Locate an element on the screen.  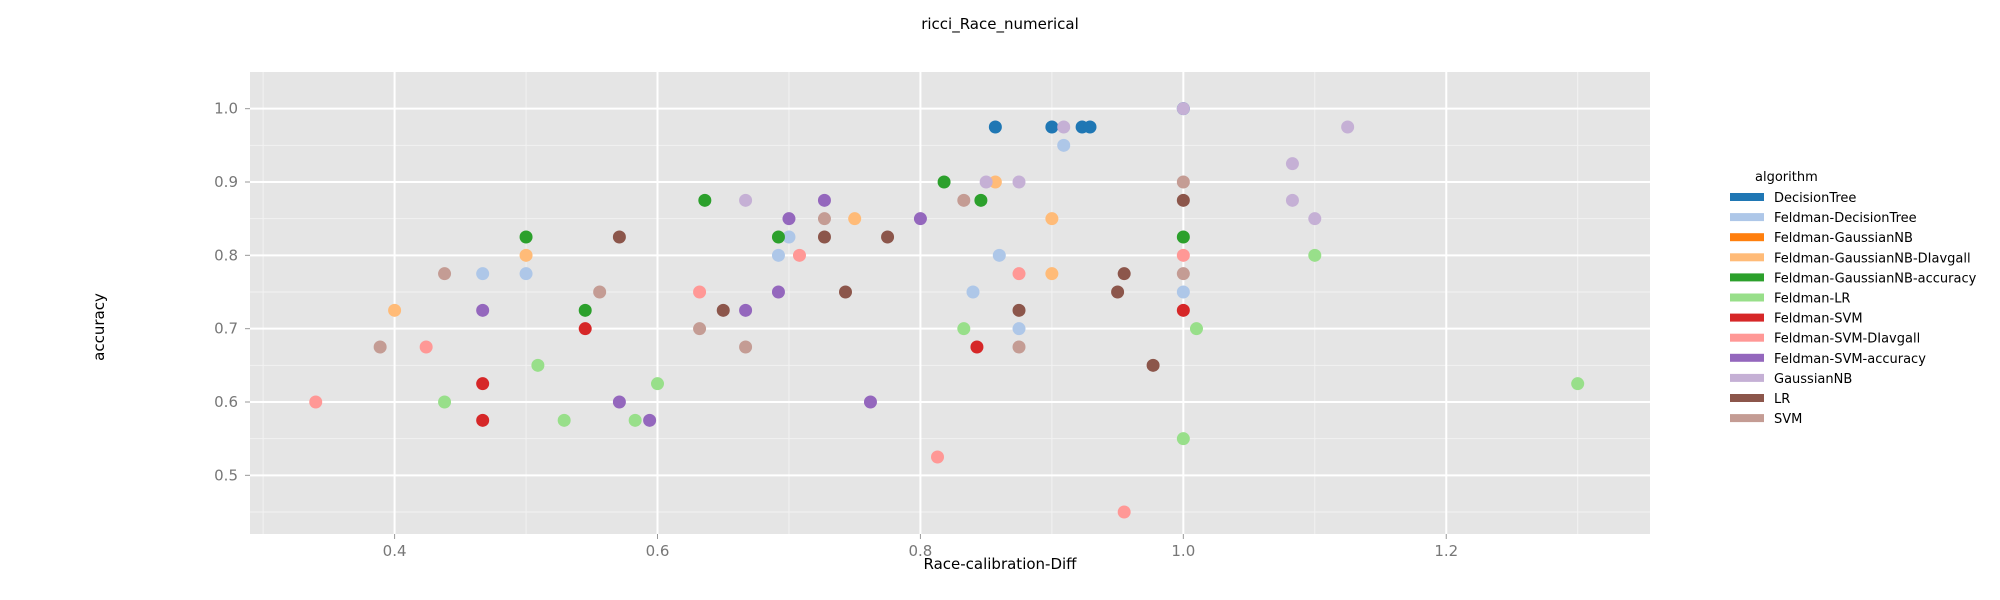
y-axis-label: accuracy is located at coordinates (99, 327).